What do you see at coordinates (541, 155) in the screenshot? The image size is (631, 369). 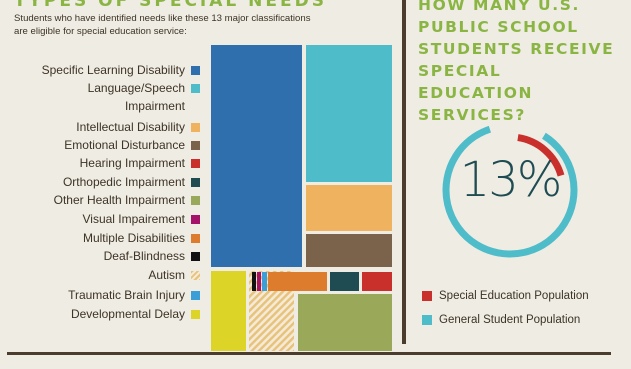 I see `slice-special-education` at bounding box center [541, 155].